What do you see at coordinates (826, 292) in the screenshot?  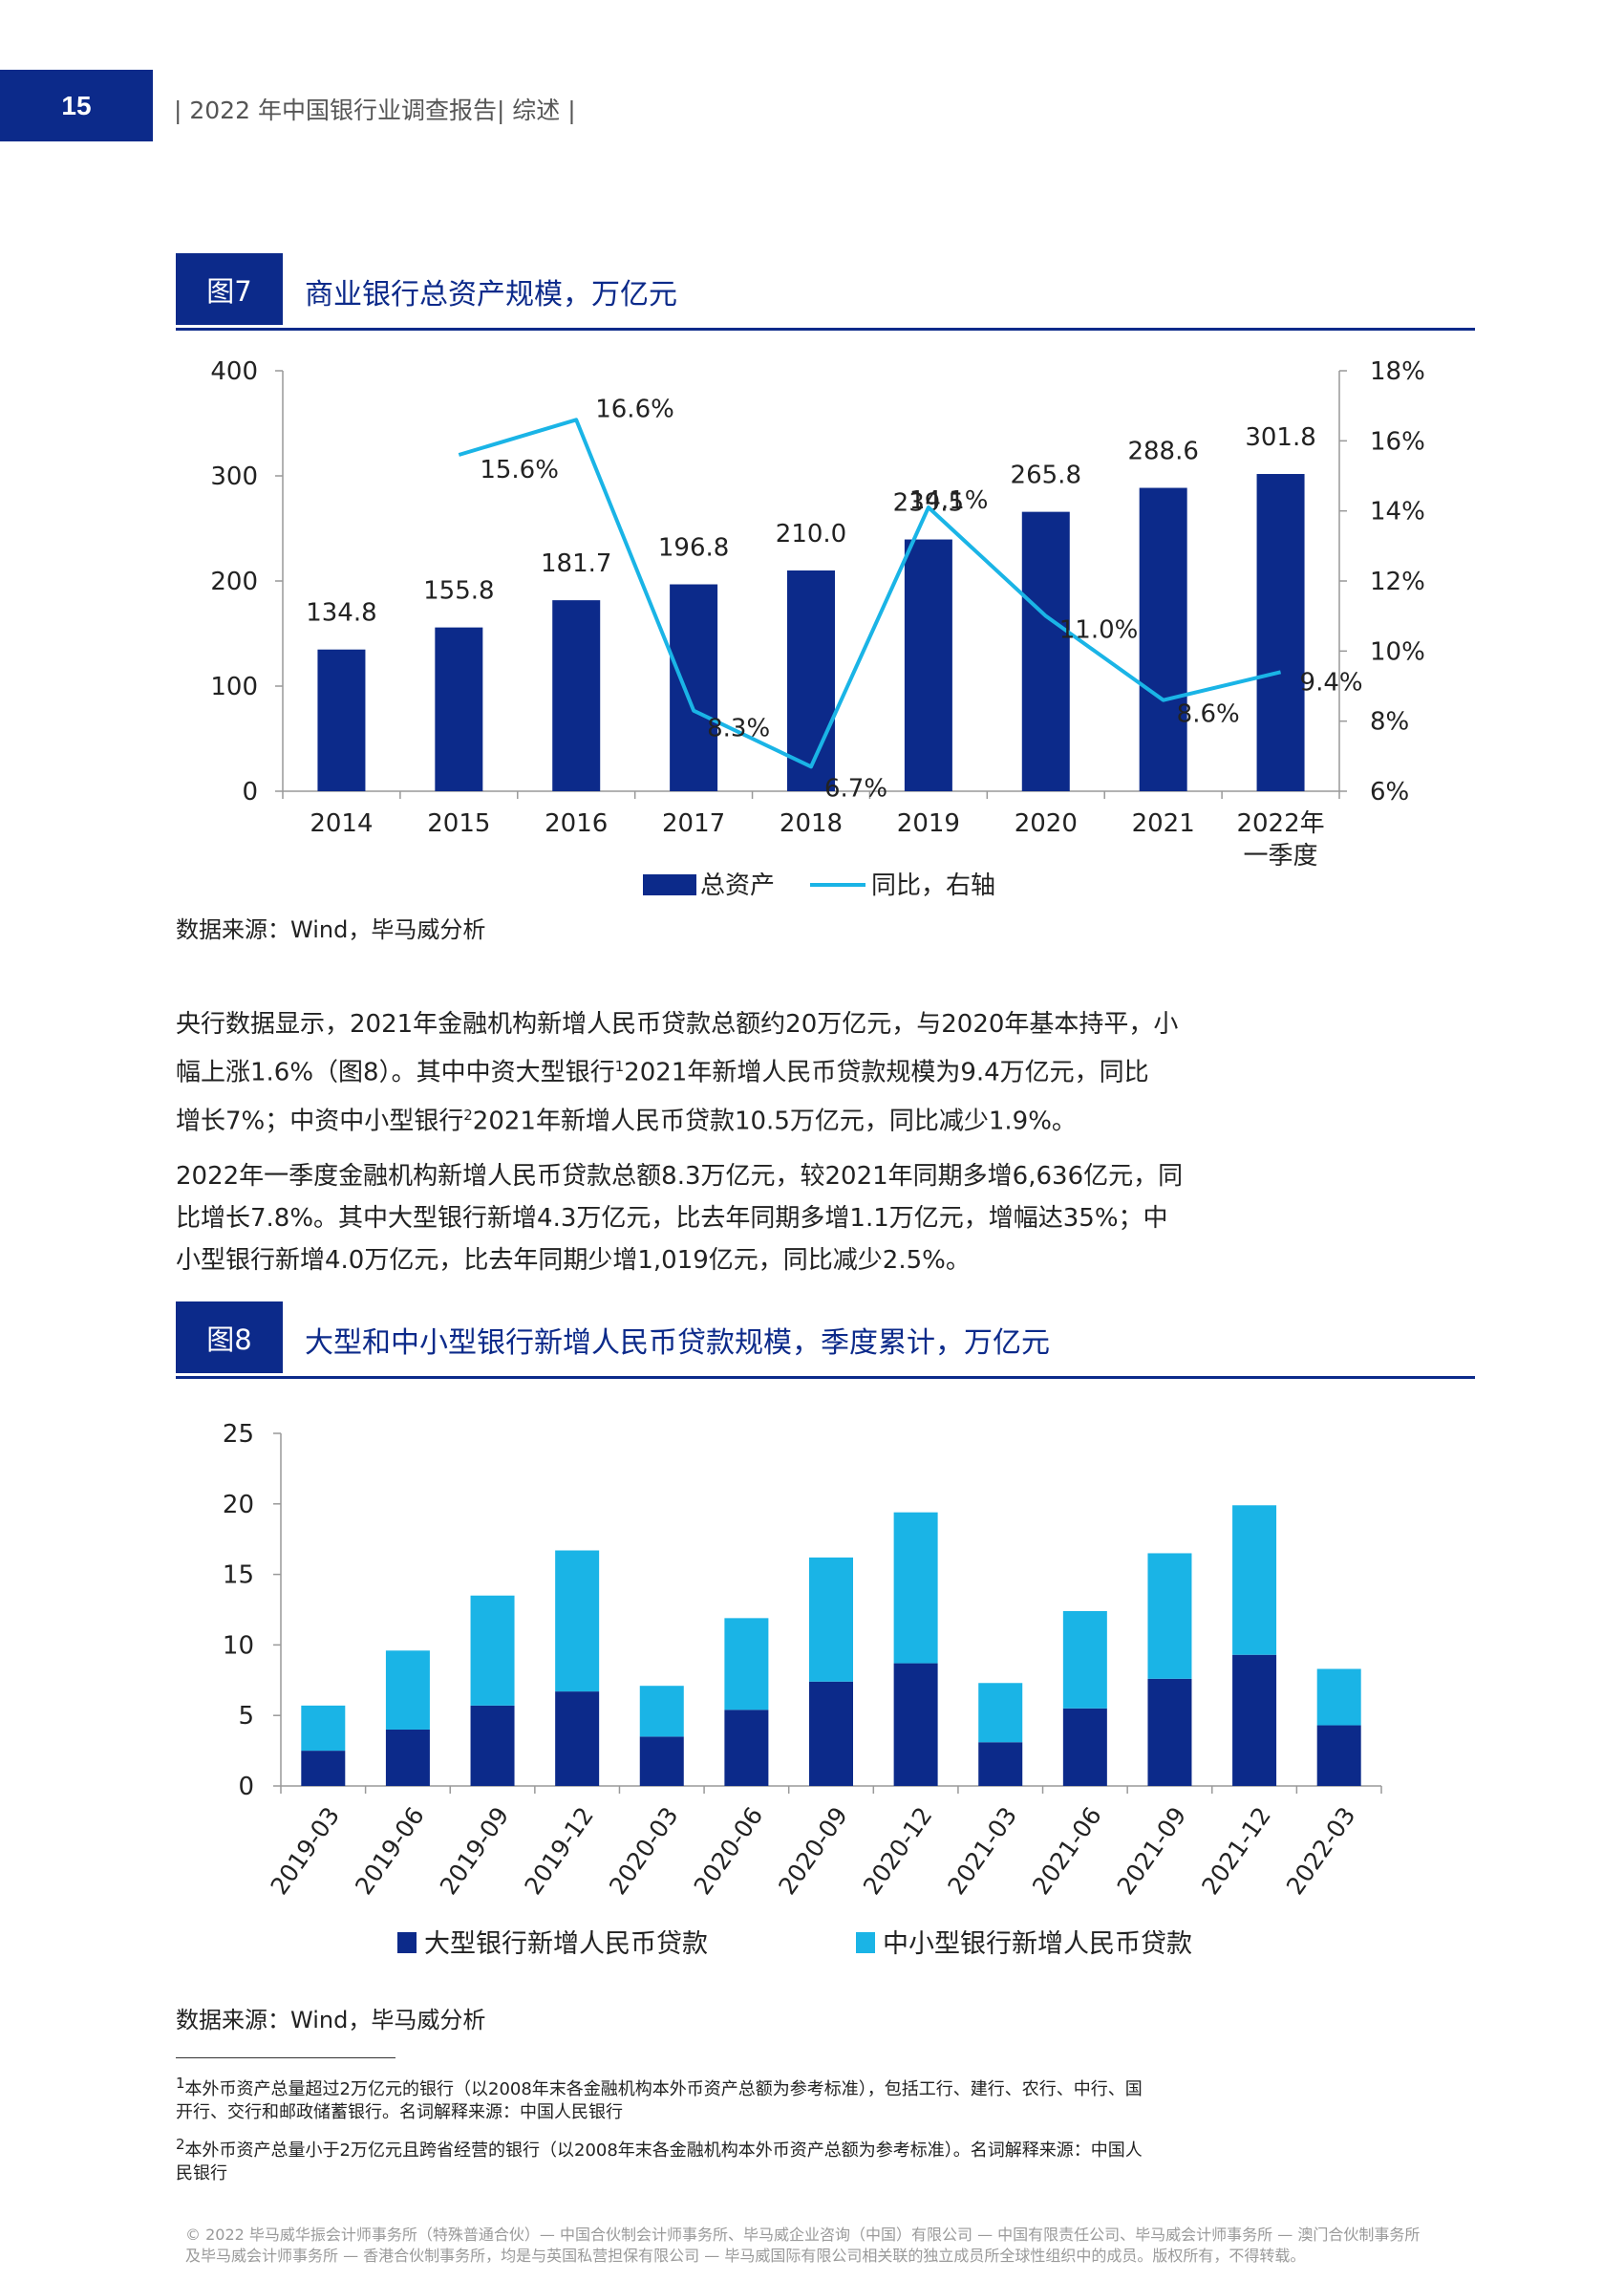 I see `figure7-header: 图7 商业银行总资产规模，万亿元` at bounding box center [826, 292].